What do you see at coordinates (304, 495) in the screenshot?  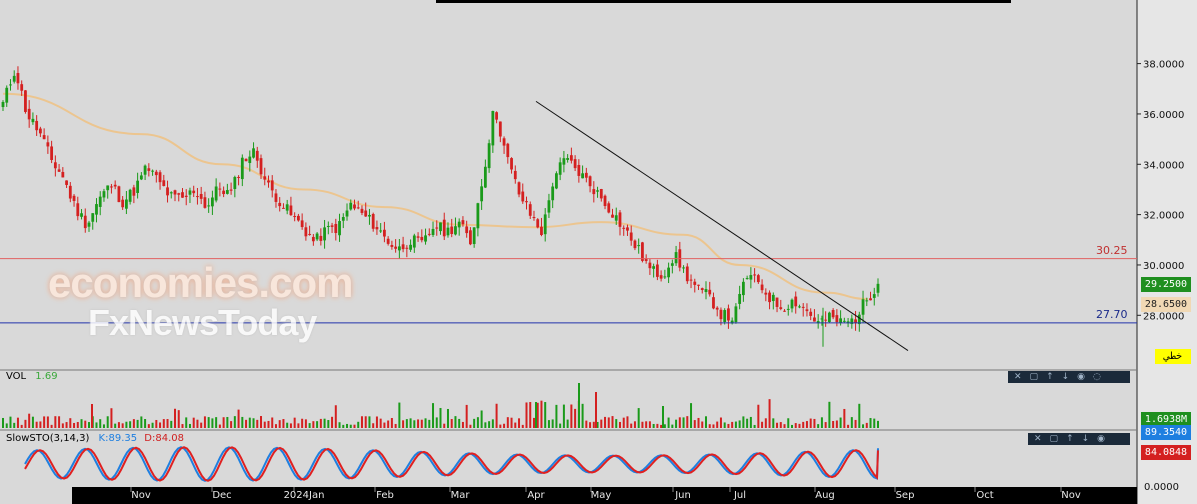 I see `time-tick-label: 2024Jan` at bounding box center [304, 495].